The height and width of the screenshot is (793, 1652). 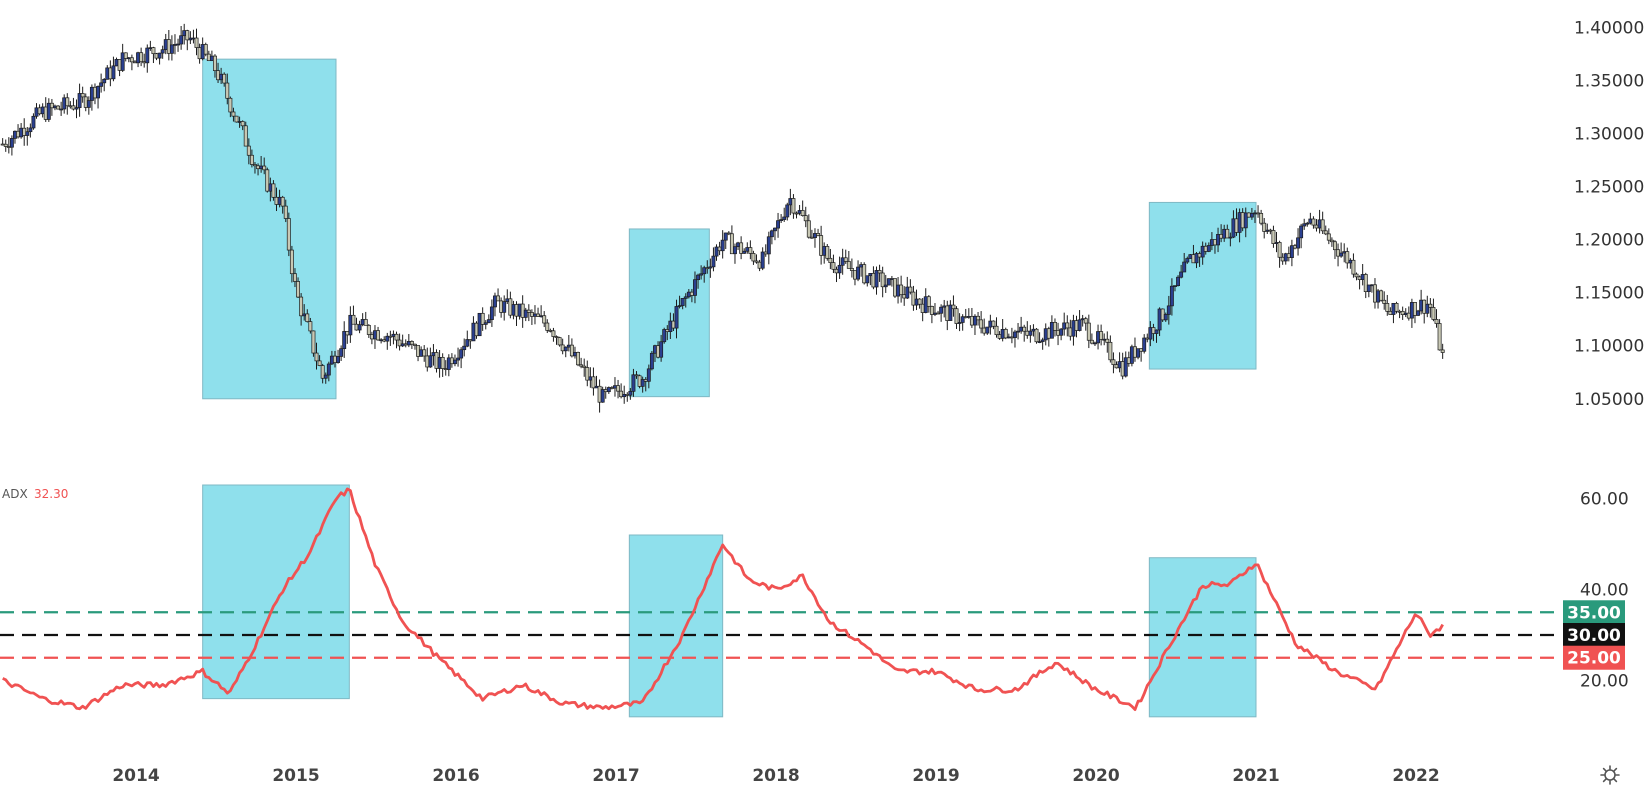 I want to click on x-tick-label: 2022, so click(x=1415, y=776).